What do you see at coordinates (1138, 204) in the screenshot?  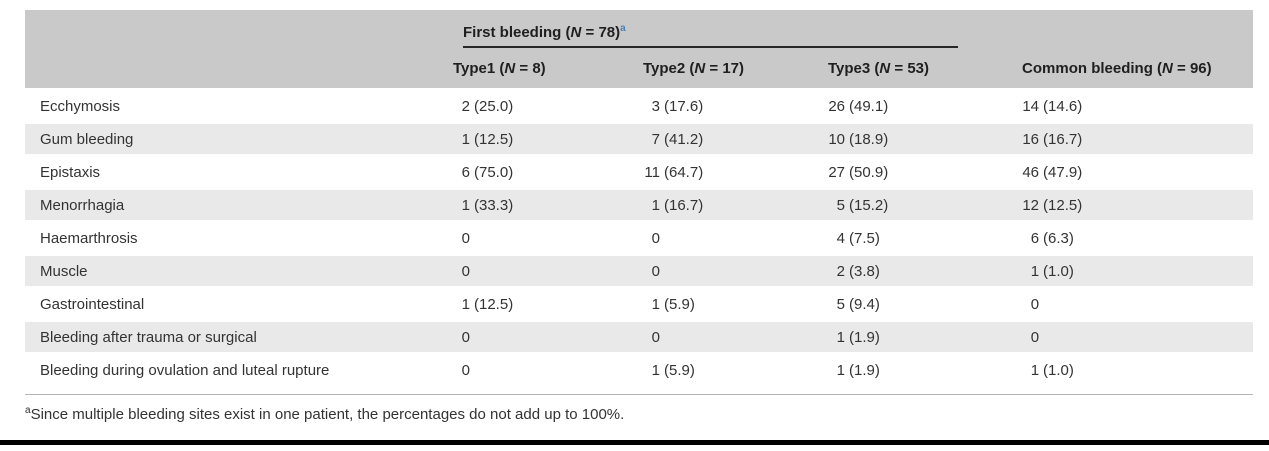 I see `data-cell: 12 (12.5)` at bounding box center [1138, 204].